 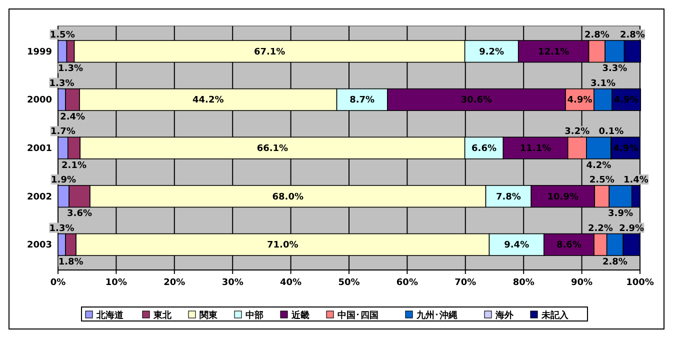 What do you see at coordinates (71, 263) in the screenshot?
I see `data-label: 1.8%` at bounding box center [71, 263].